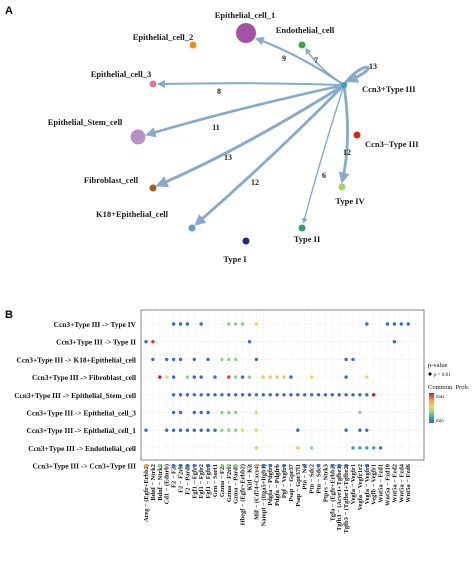 The width and height of the screenshot is (474, 588). What do you see at coordinates (243, 494) in the screenshot?
I see `column-label: Hbegf − (Egfr+Erbb2)` at bounding box center [243, 494].